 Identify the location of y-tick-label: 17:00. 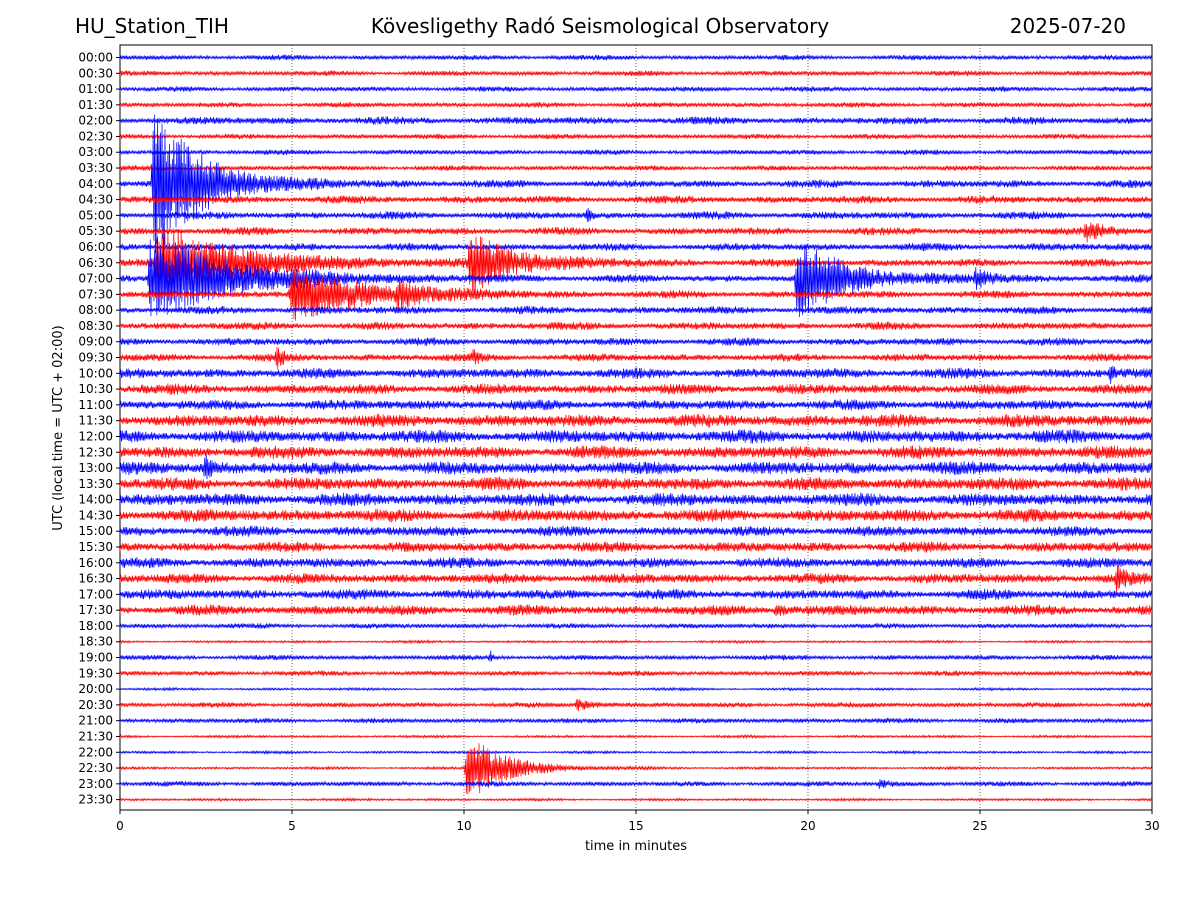
(95, 594).